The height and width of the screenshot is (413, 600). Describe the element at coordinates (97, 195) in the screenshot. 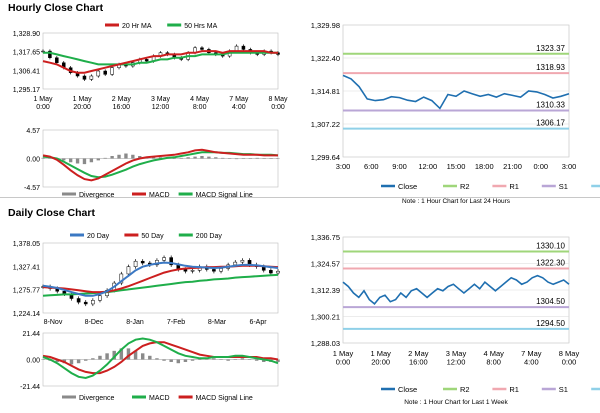

I see `hourly-macd-legend-label: Divergence` at that location.